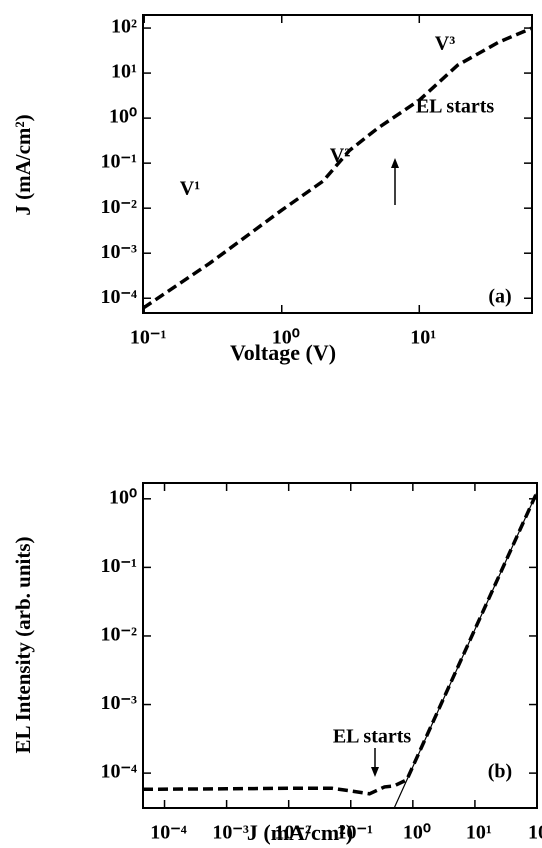  I want to click on y-axis-label: J (mA/cm²), so click(23, 164).